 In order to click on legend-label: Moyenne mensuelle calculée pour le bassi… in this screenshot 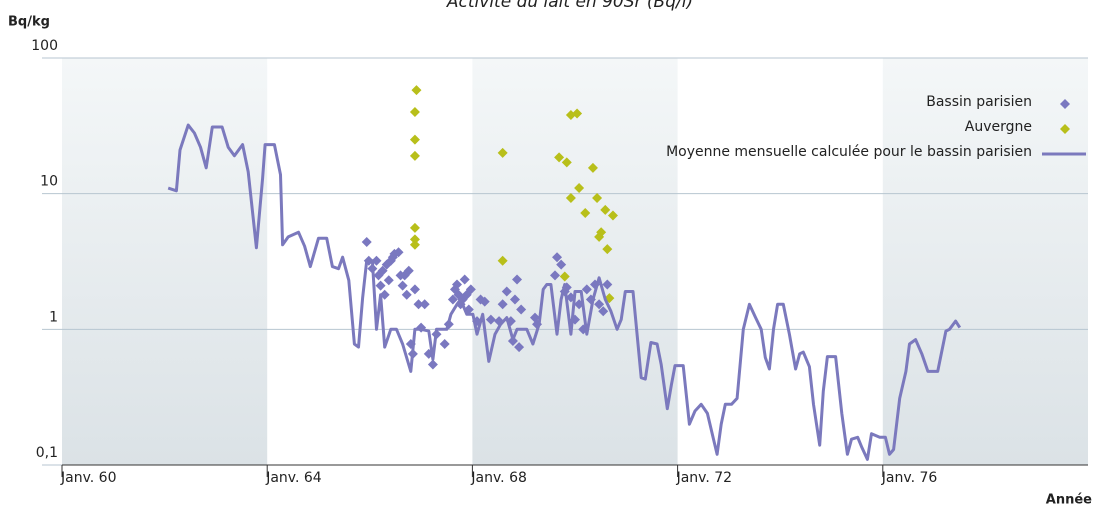, I will do `click(849, 152)`.